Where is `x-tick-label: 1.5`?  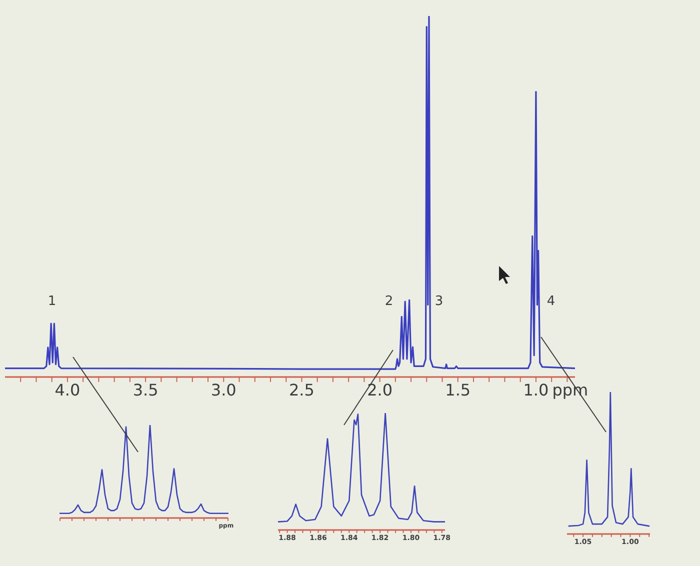 x-tick-label: 1.5 is located at coordinates (458, 390).